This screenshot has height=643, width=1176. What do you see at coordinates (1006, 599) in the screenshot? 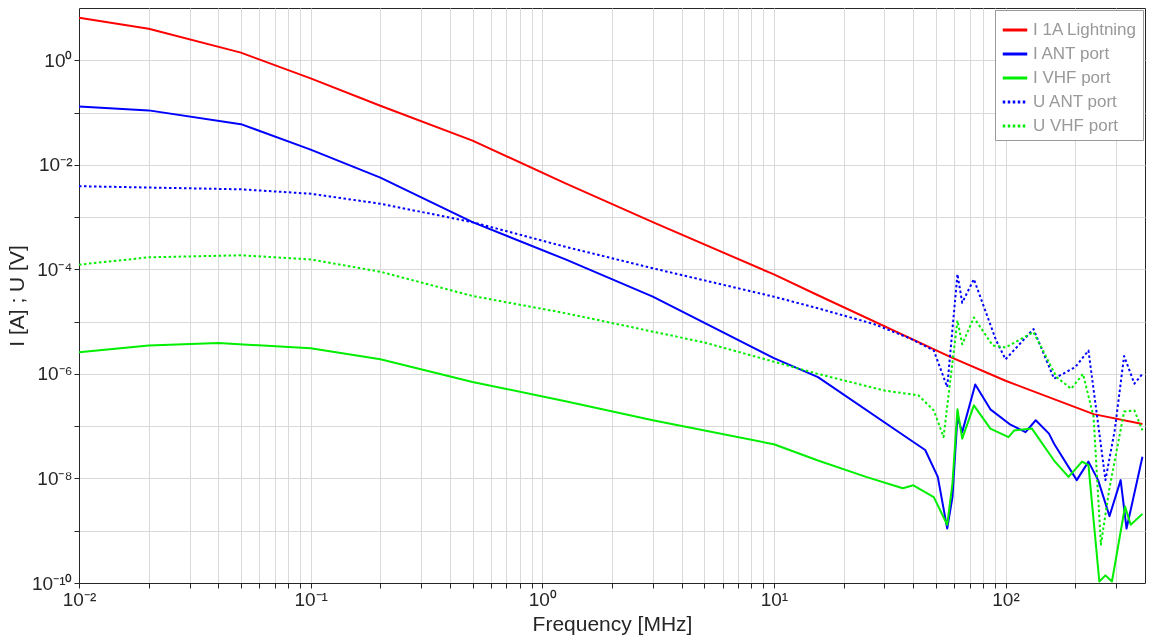
I see `x-tick-label: 10²` at bounding box center [1006, 599].